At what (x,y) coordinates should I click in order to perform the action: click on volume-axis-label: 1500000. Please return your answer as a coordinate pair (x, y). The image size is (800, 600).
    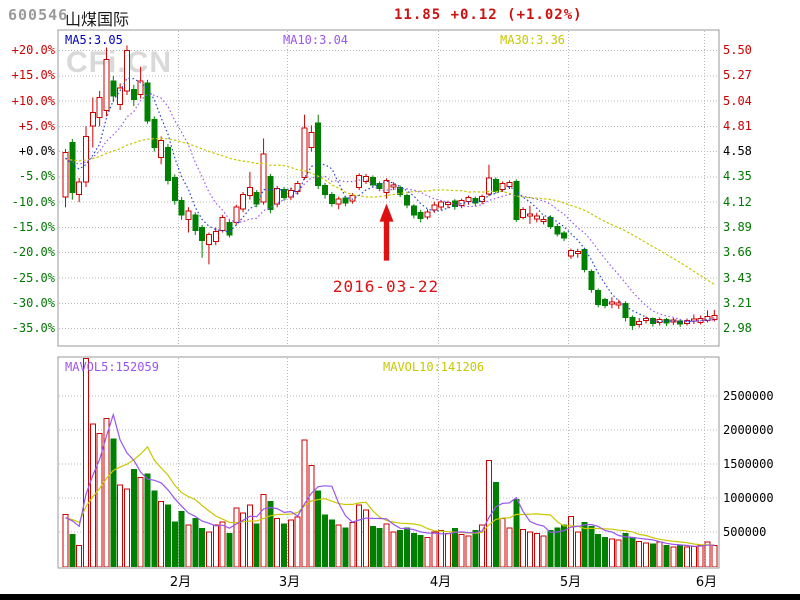
    Looking at the image, I should click on (748, 463).